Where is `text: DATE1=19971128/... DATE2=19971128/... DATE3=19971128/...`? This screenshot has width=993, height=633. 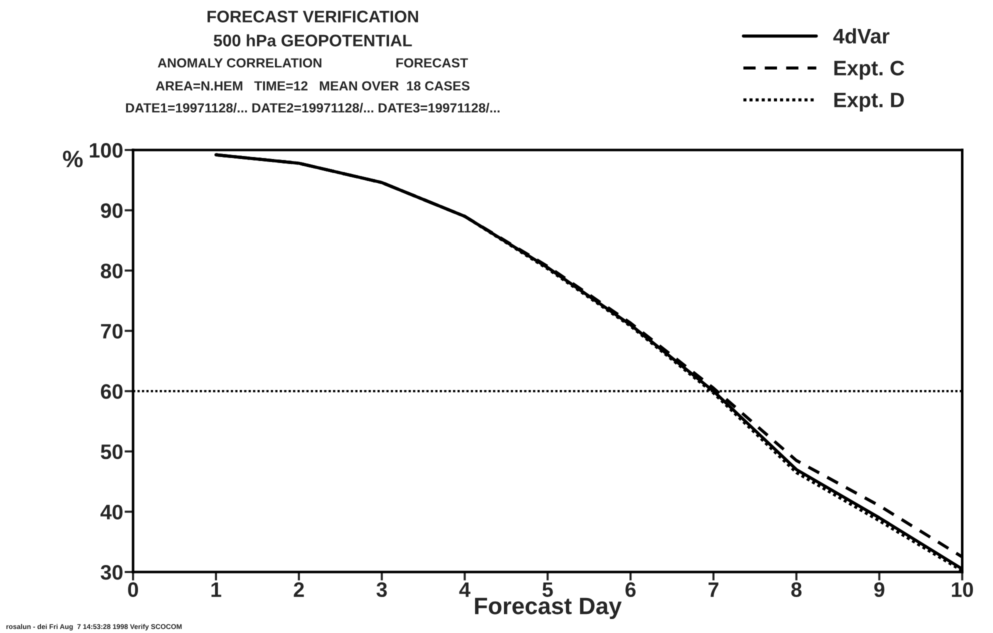 text: DATE1=19971128/... DATE2=19971128/... DATE3=19971128/... is located at coordinates (313, 107).